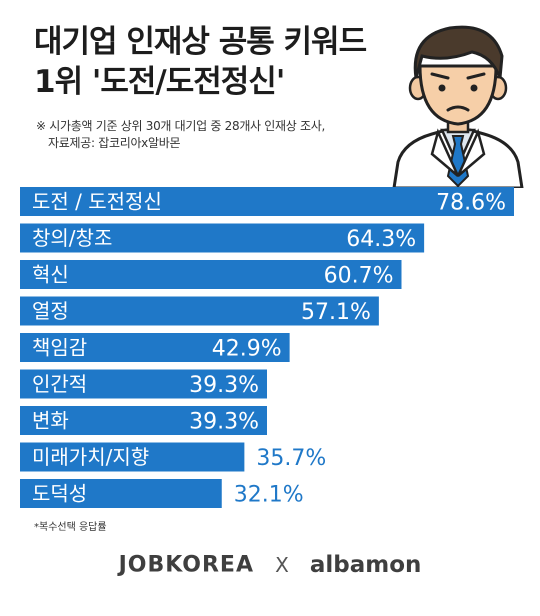 The image size is (540, 616). What do you see at coordinates (458, 106) in the screenshot?
I see `businessman-illustration` at bounding box center [458, 106].